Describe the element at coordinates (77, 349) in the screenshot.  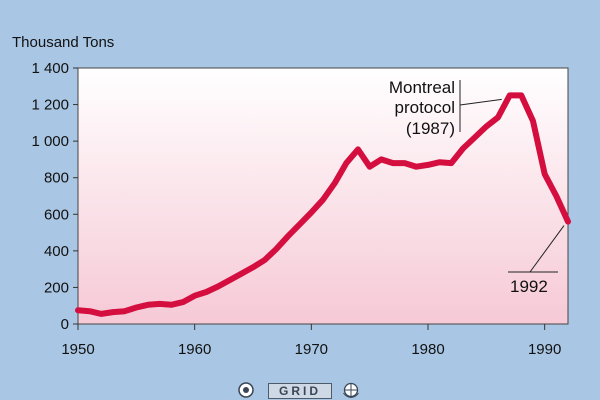
I see `x-tick-label: 1950` at that location.